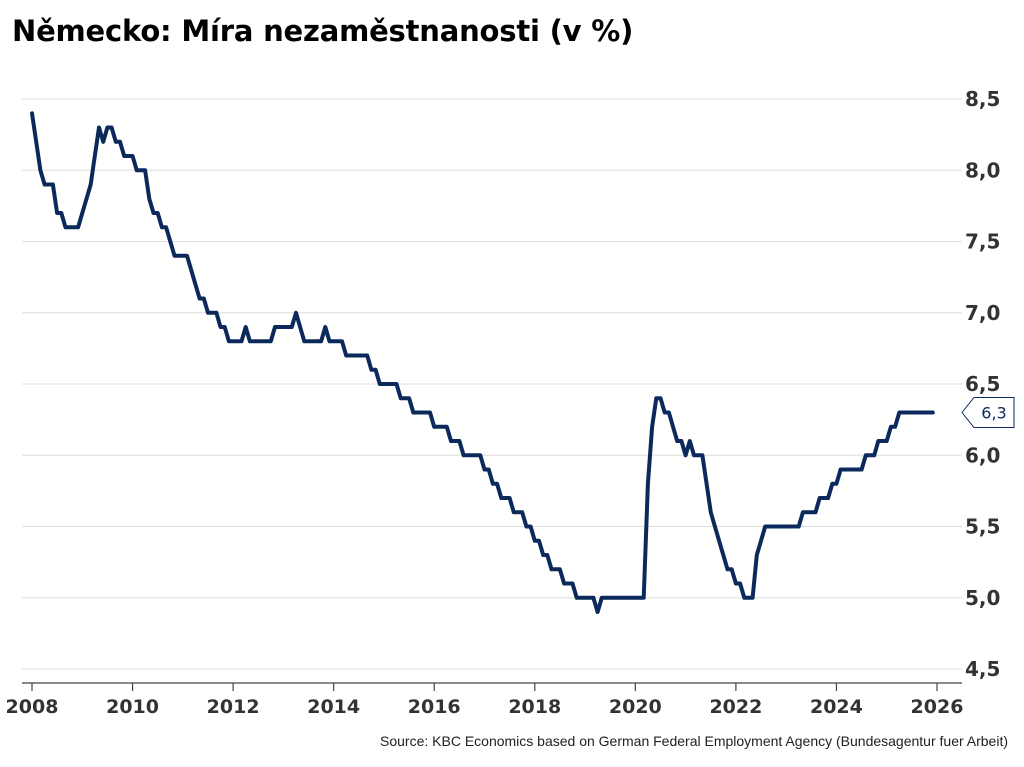 The width and height of the screenshot is (1024, 767). Describe the element at coordinates (982, 99) in the screenshot. I see `y-tick-label: 8,5` at that location.